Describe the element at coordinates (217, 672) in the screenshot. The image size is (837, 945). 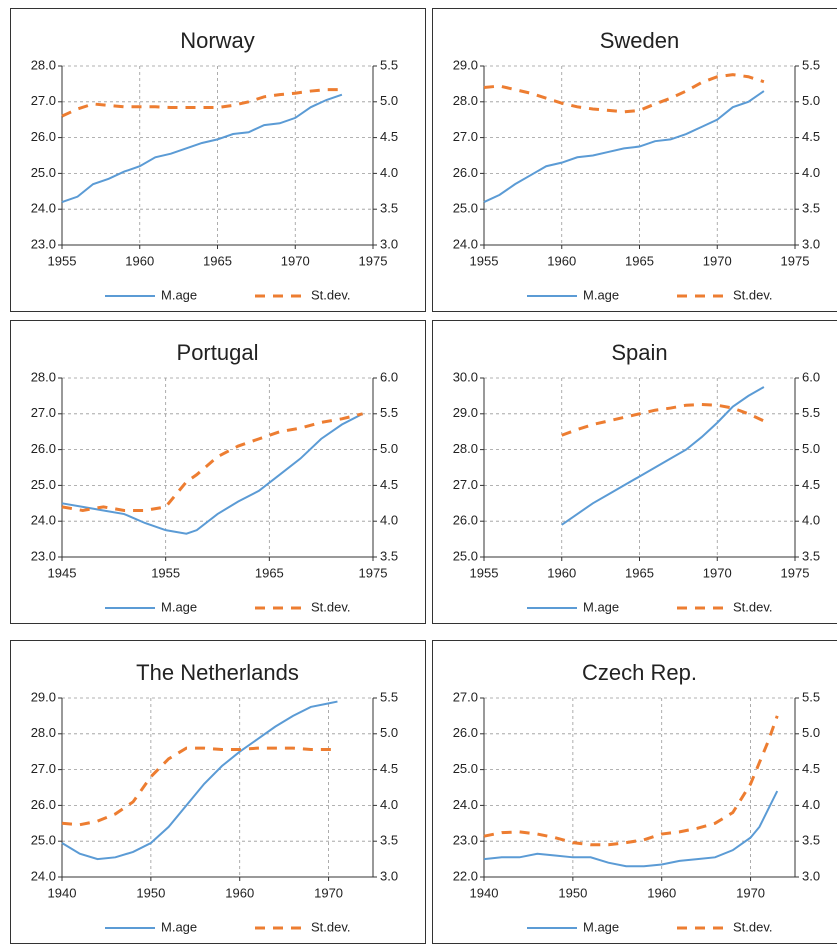
I see `chart-title: The Netherlands` at that location.